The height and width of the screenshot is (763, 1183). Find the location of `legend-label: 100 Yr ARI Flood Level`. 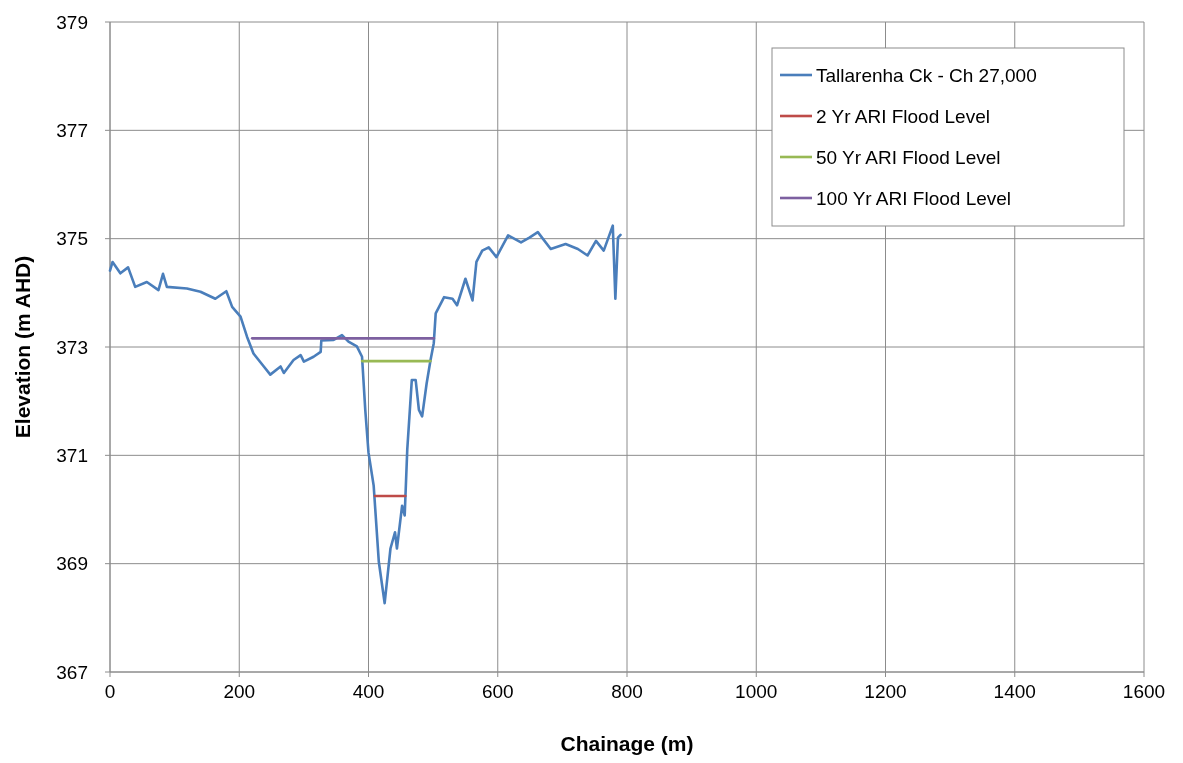

legend-label: 100 Yr ARI Flood Level is located at coordinates (914, 198).